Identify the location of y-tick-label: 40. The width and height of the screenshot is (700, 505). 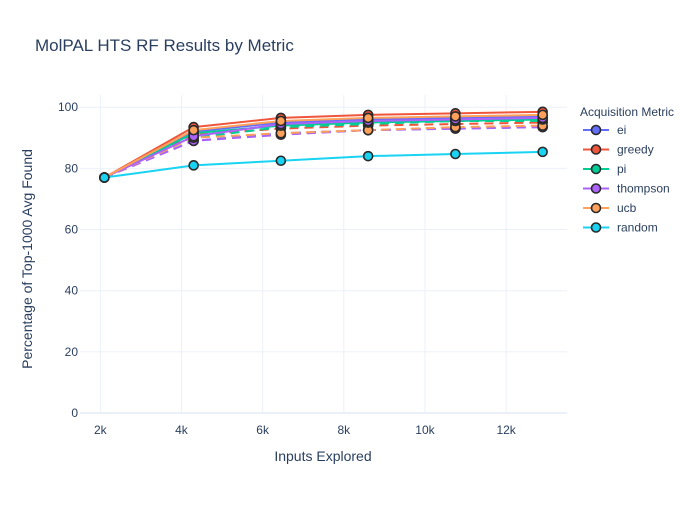
(72, 291).